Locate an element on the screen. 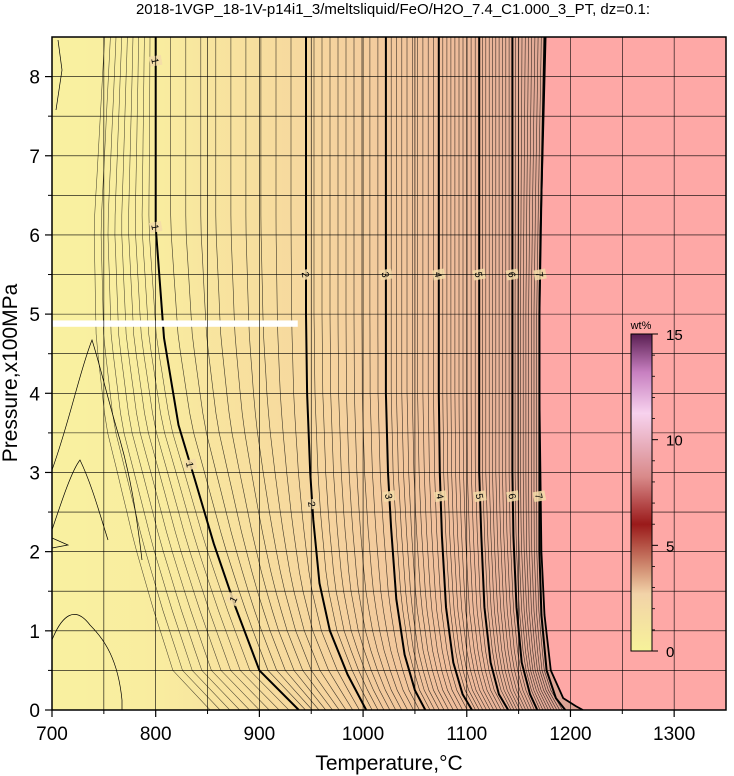 This screenshot has width=734, height=776. contour-label-text: 3 is located at coordinates (385, 275).